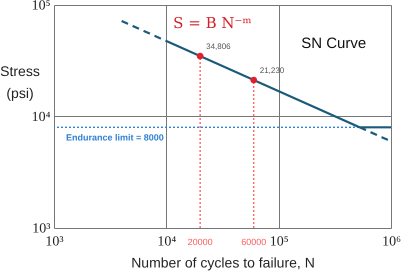  I want to click on annotation: S = B N⁻ᵐ, so click(212, 23).